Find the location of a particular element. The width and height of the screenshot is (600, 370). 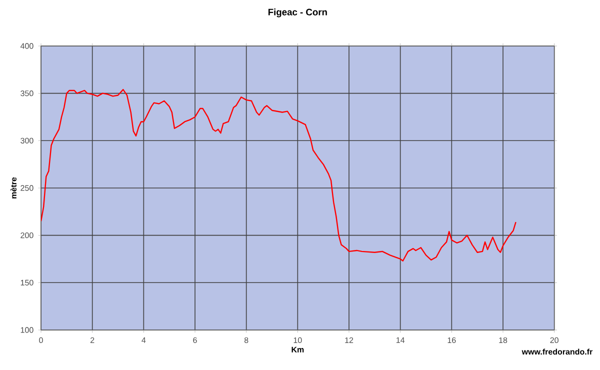

x-tick-label: 10 is located at coordinates (298, 340).